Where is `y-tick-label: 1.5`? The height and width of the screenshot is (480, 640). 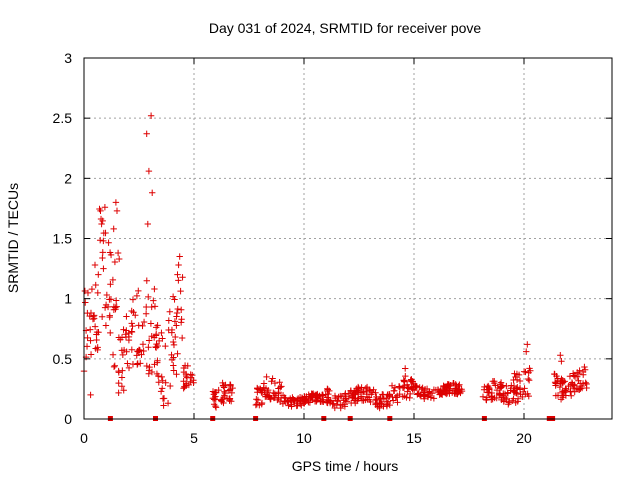 y-tick-label: 1.5 is located at coordinates (63, 239).